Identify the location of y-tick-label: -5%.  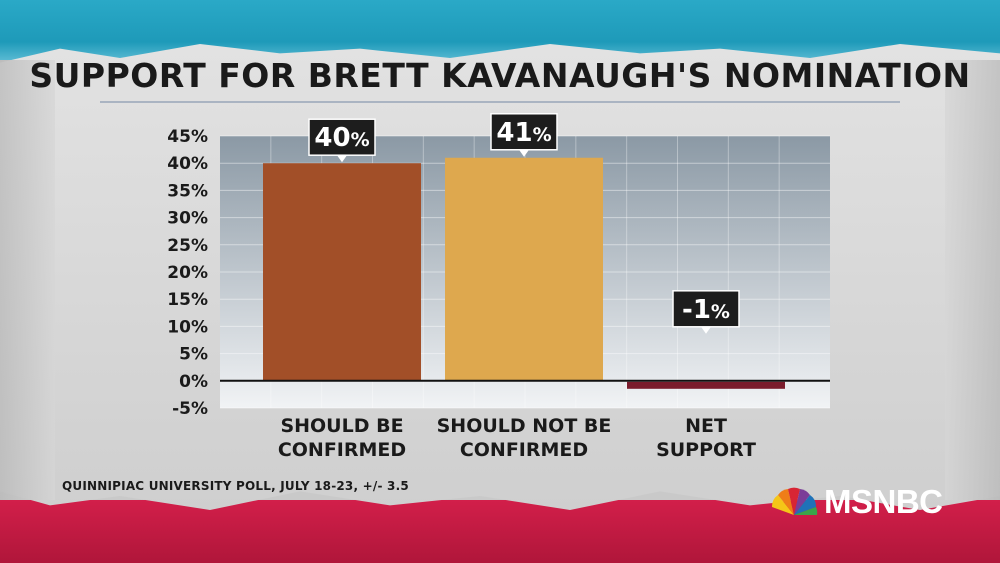
(190, 409).